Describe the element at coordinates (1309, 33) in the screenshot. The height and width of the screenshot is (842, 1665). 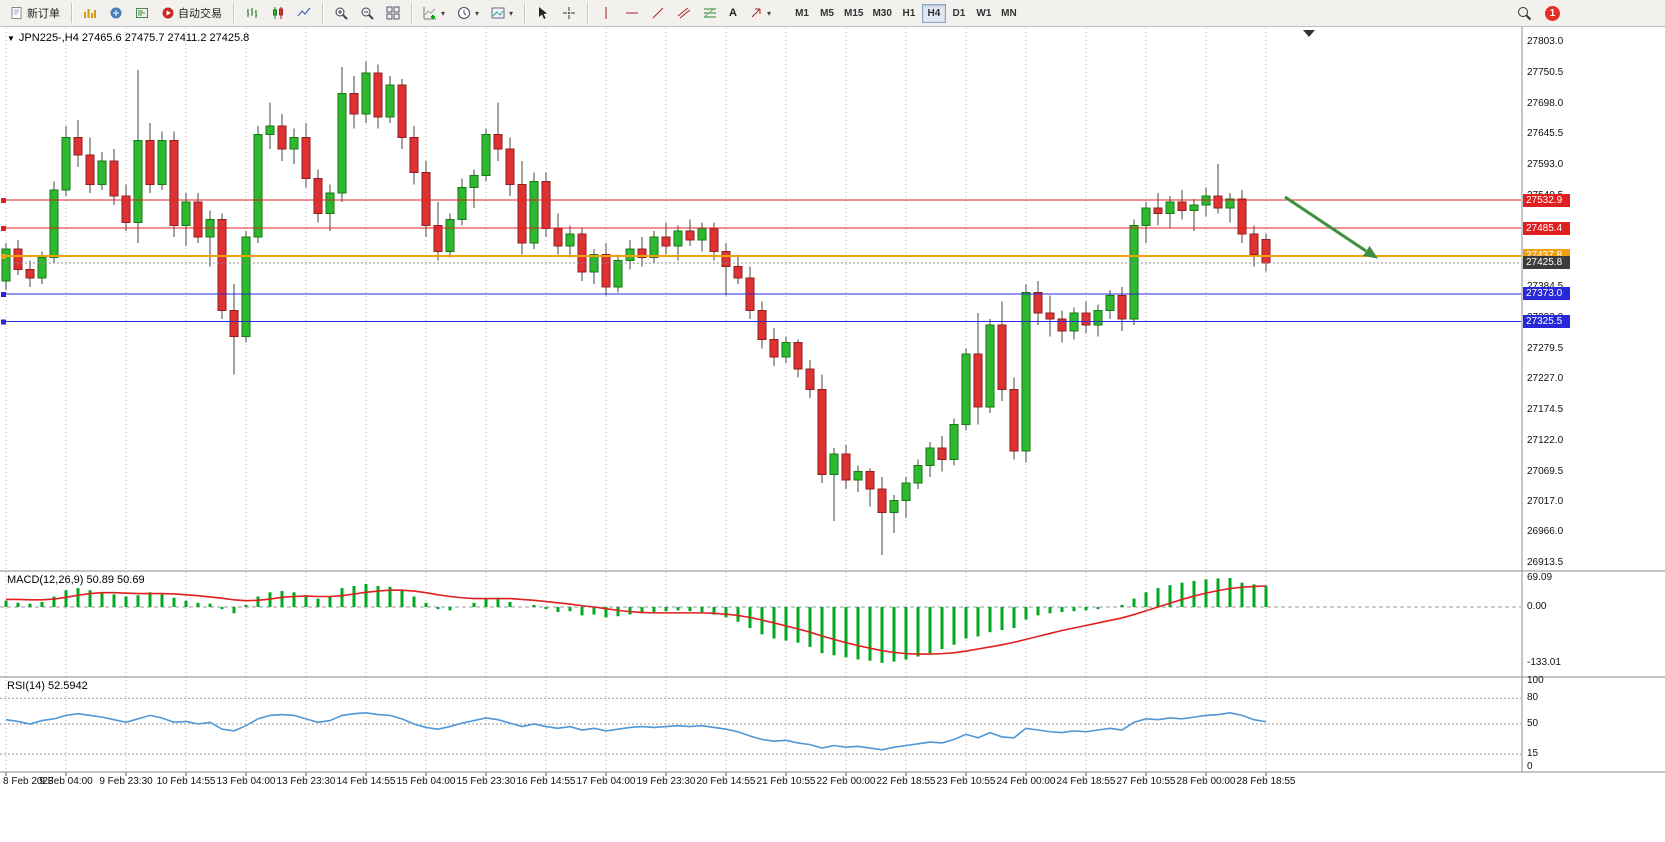
I see `chart-shift-marker-icon` at that location.